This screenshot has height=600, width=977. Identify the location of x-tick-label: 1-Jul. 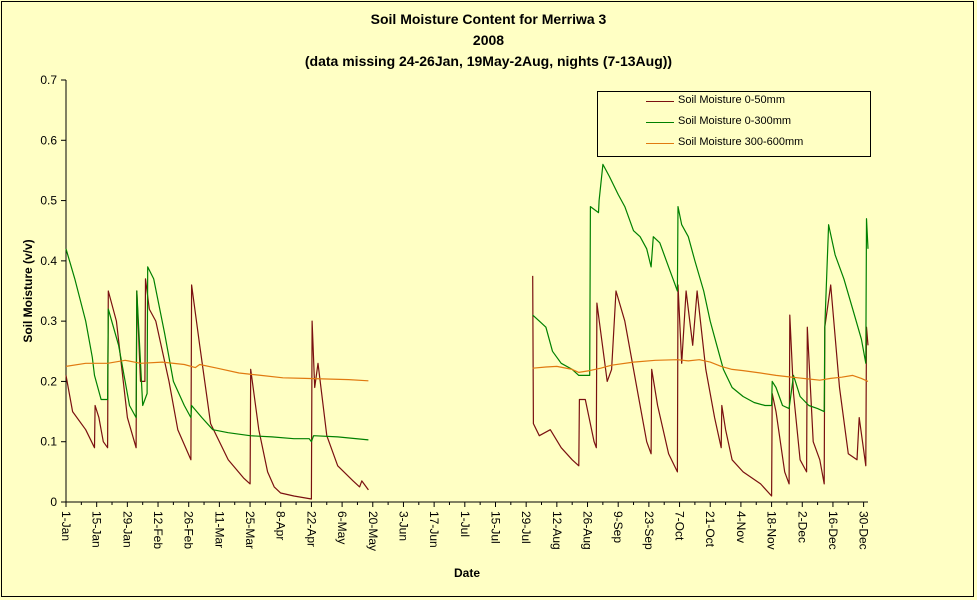
(465, 524).